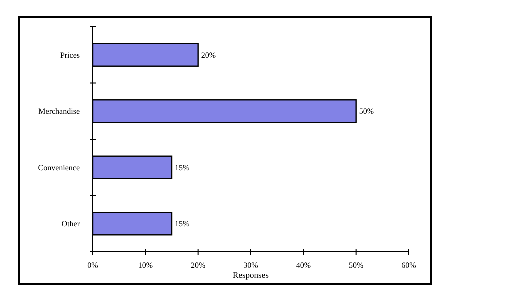  I want to click on y-tick-label: Convenience, so click(59, 167).